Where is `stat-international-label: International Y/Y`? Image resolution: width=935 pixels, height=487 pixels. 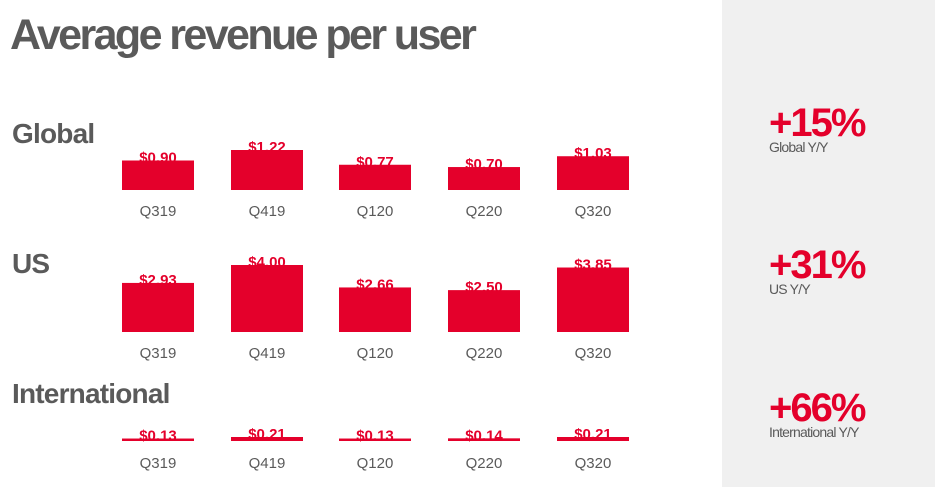 stat-international-label: International Y/Y is located at coordinates (814, 432).